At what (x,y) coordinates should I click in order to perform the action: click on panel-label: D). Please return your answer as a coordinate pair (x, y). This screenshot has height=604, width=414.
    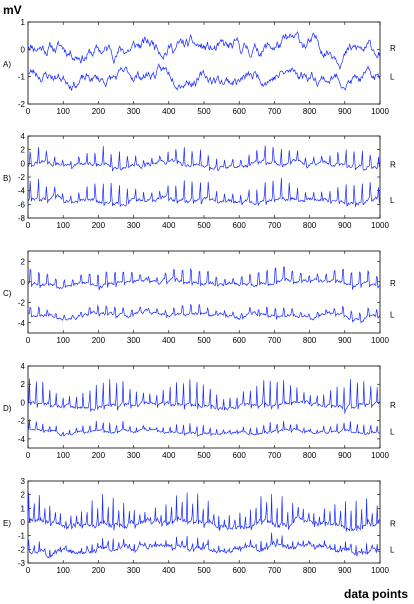
    Looking at the image, I should click on (7, 408).